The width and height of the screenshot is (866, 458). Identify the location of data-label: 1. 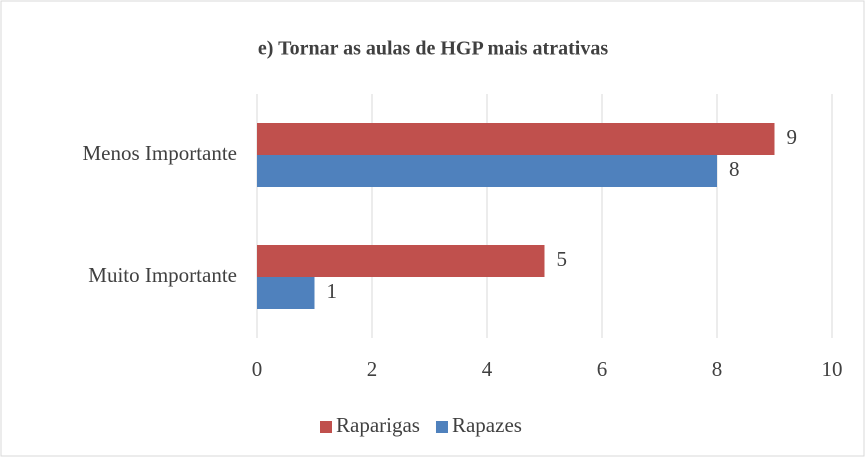
(332, 291).